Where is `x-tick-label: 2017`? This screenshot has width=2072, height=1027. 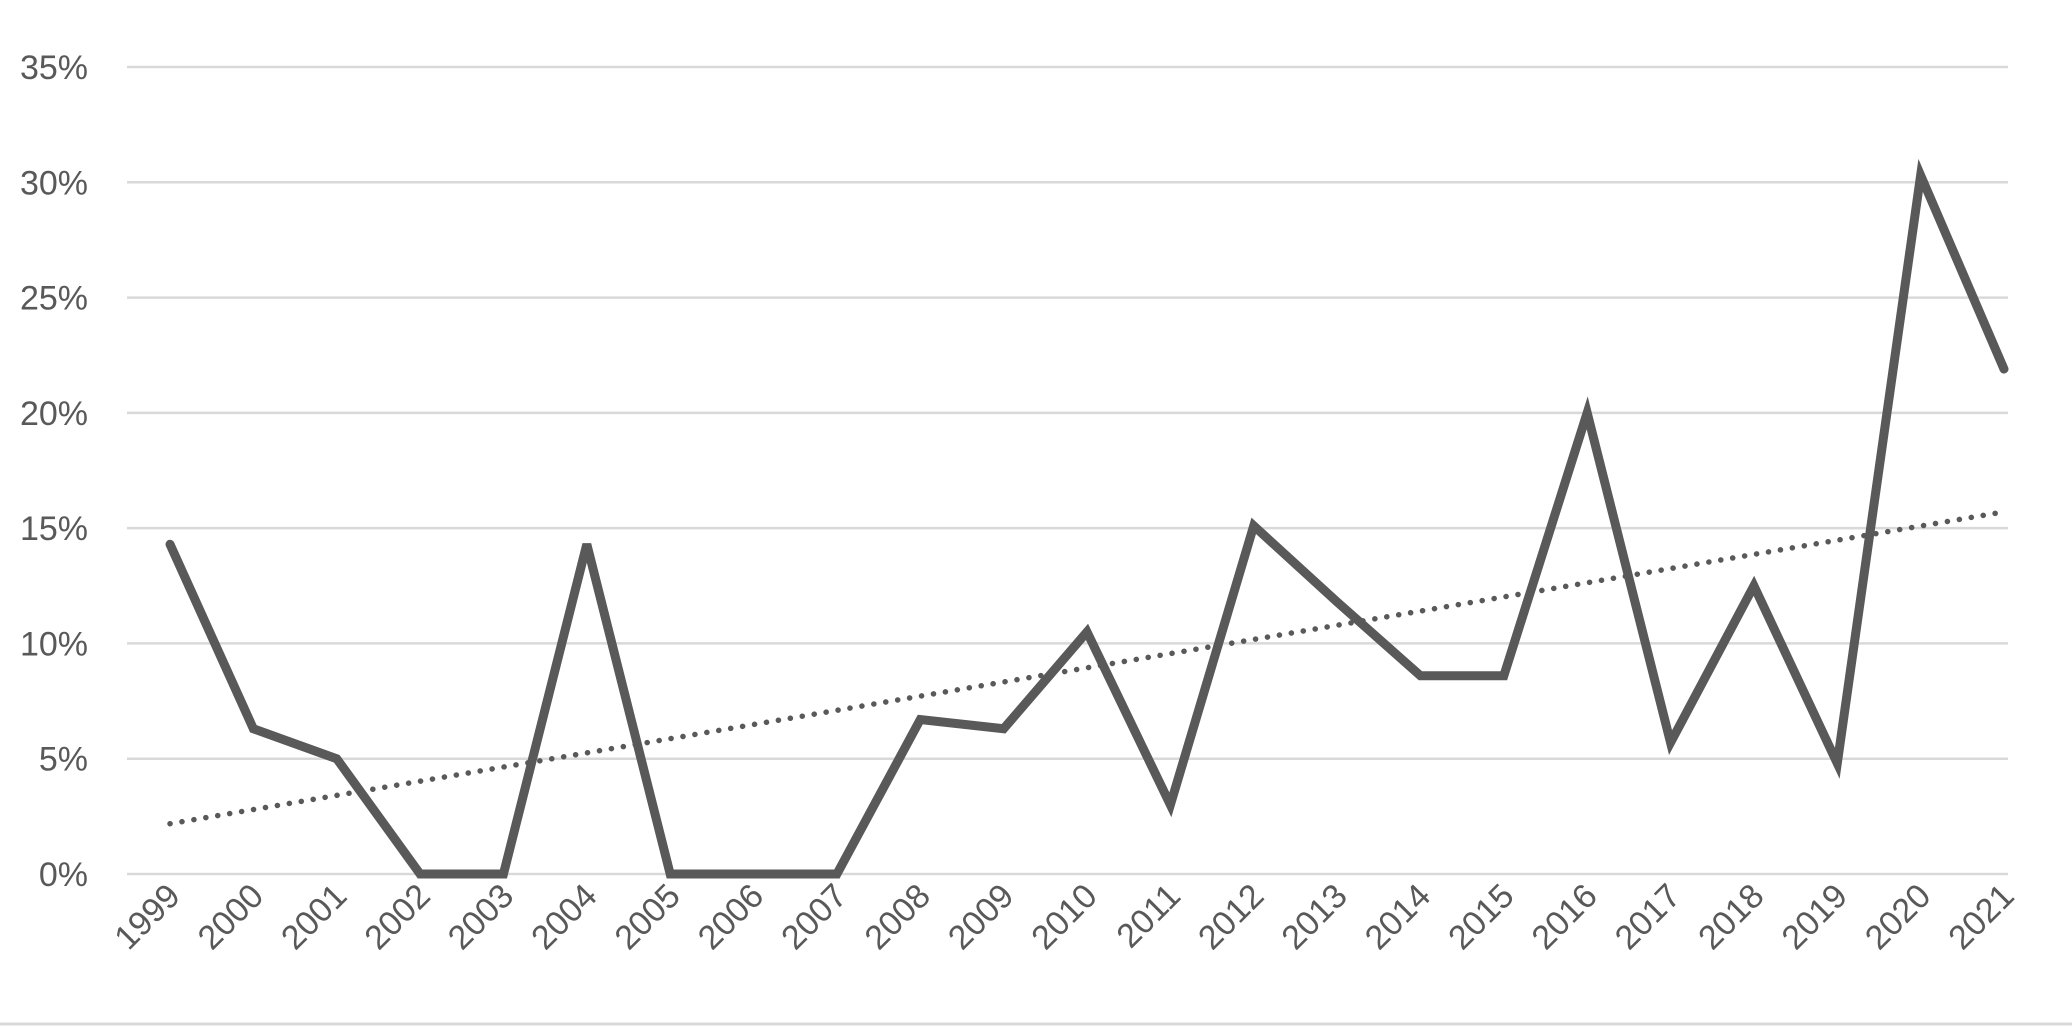 x-tick-label: 2017 is located at coordinates (1648, 917).